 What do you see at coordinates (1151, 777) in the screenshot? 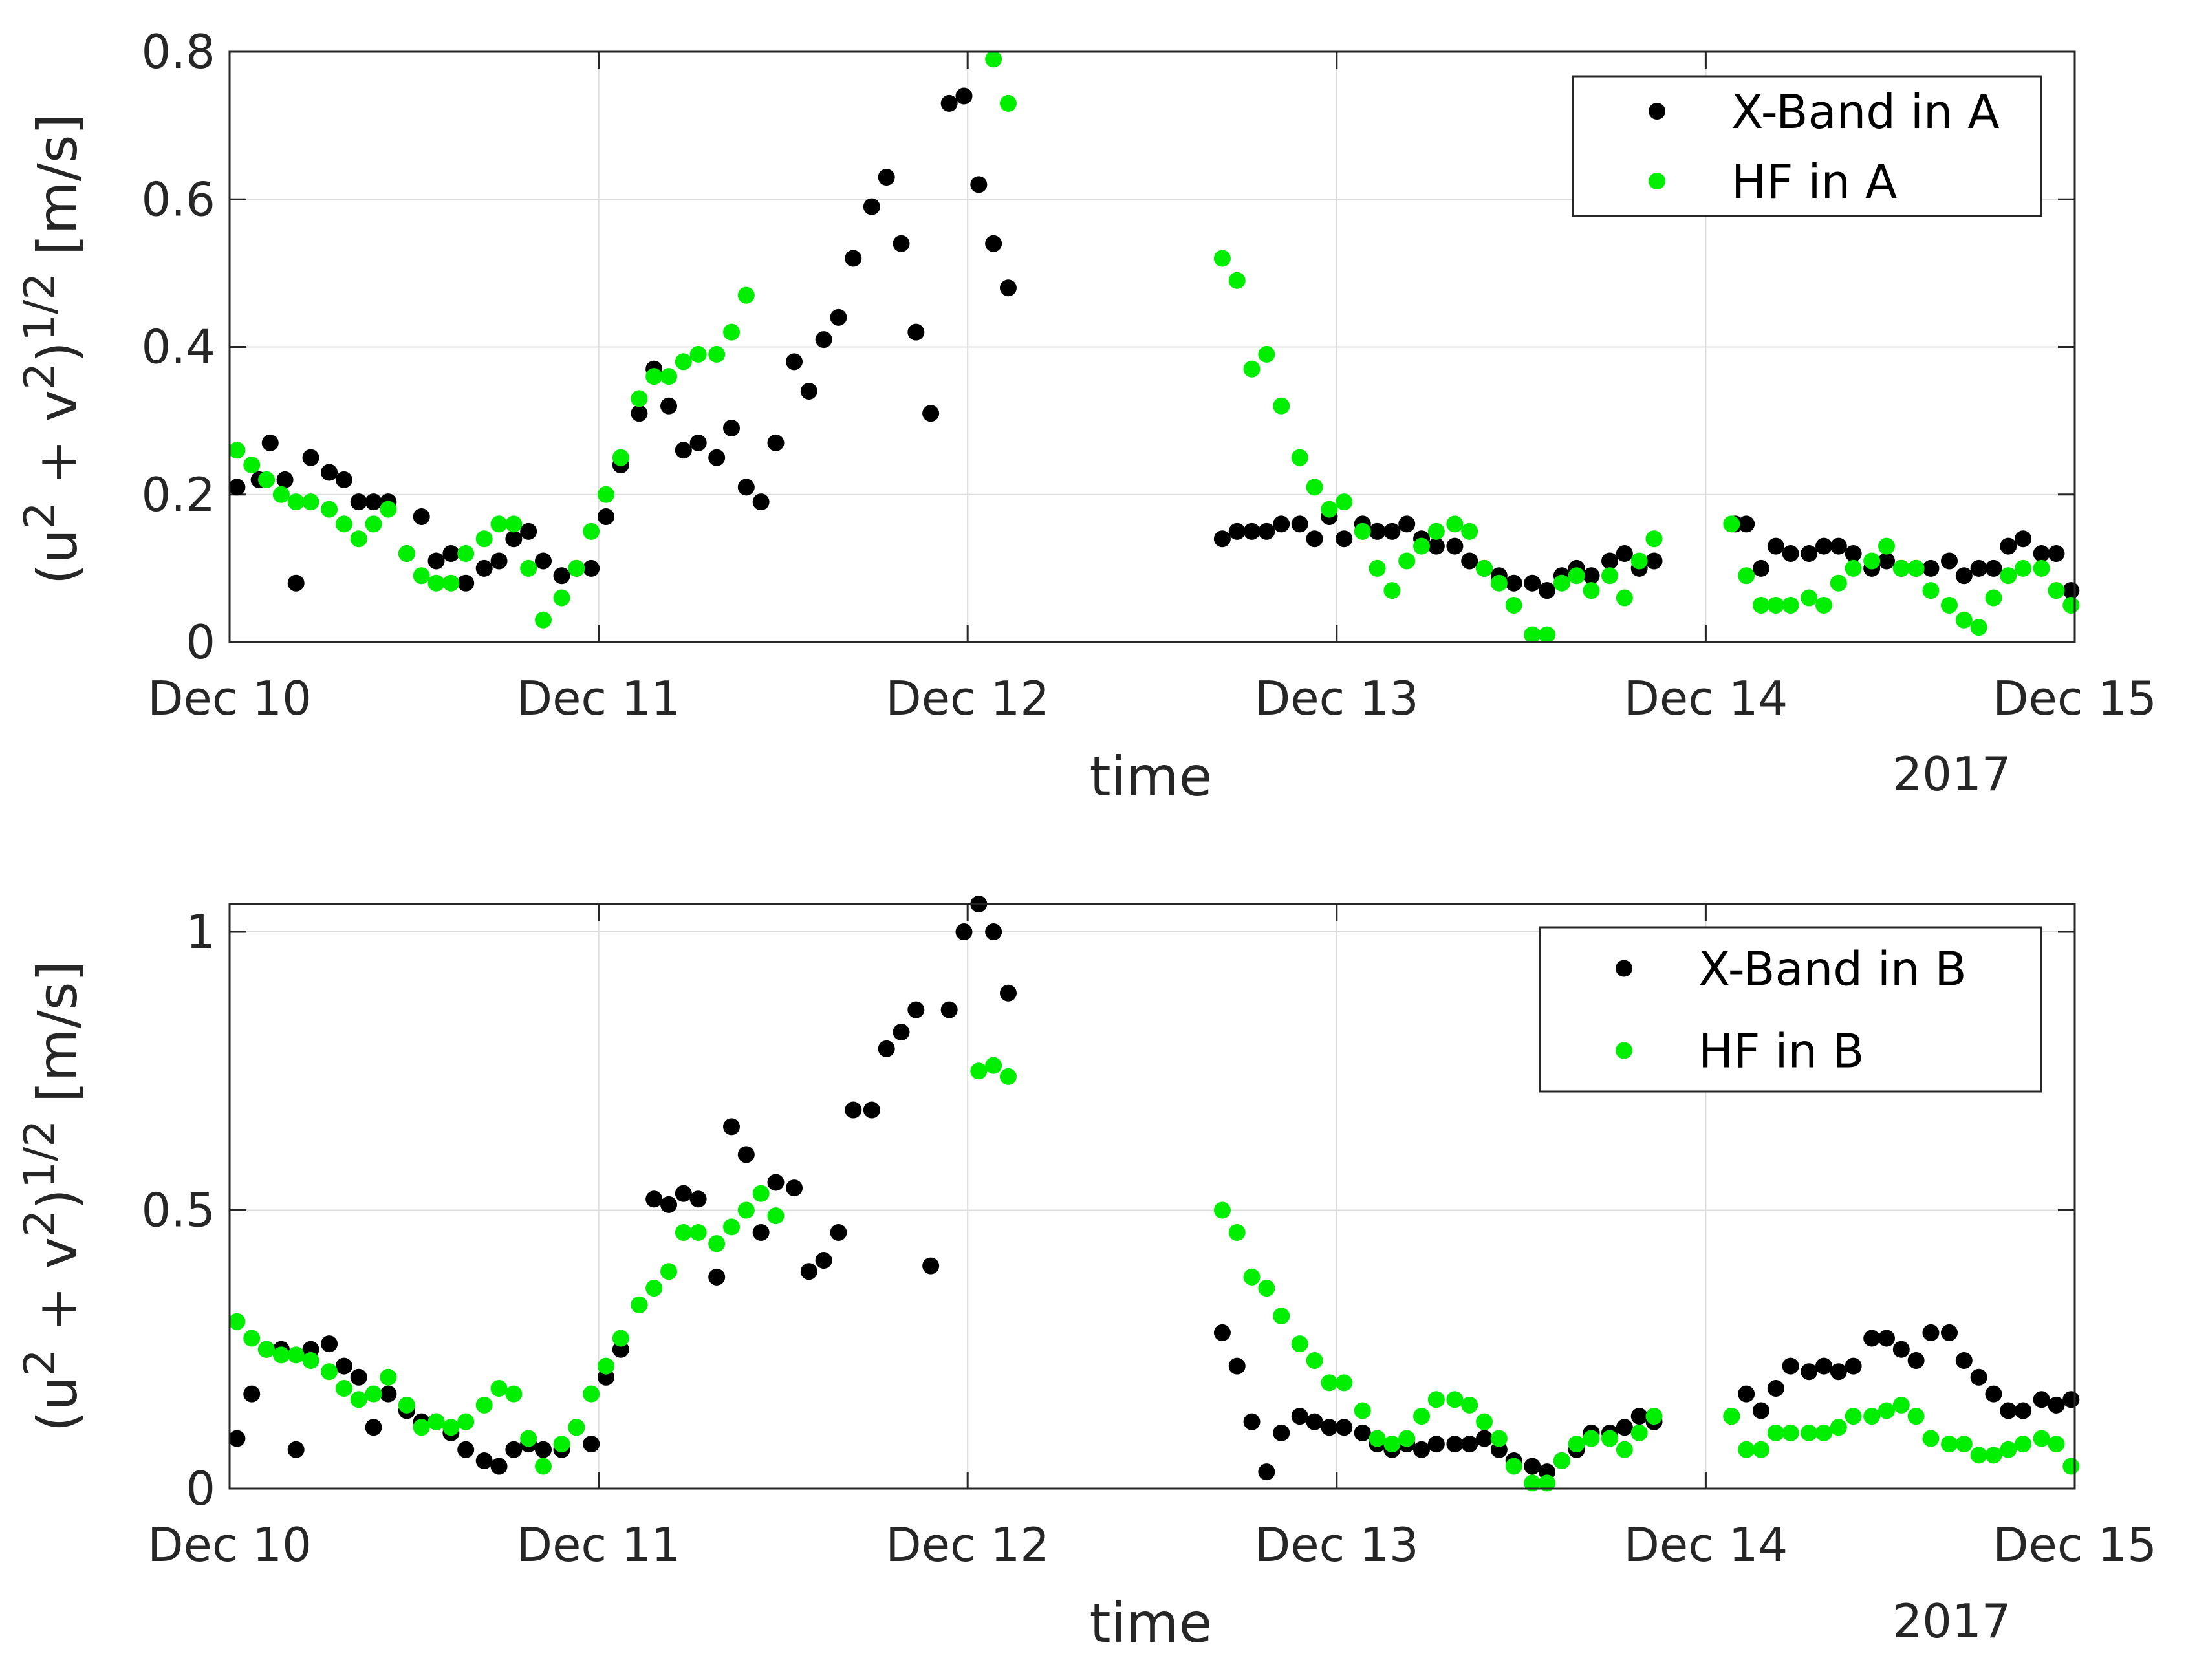
I see `x-axis-label: time` at bounding box center [1151, 777].